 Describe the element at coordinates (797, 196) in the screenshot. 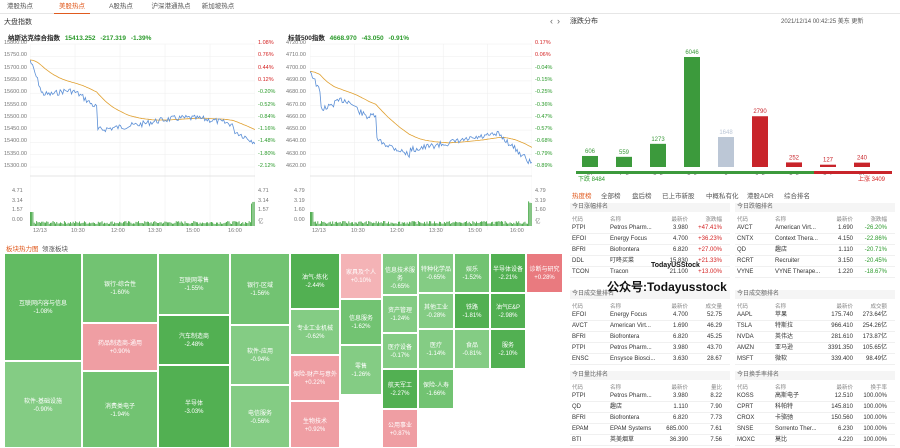

I see `ranking-tab: 综合排名` at that location.